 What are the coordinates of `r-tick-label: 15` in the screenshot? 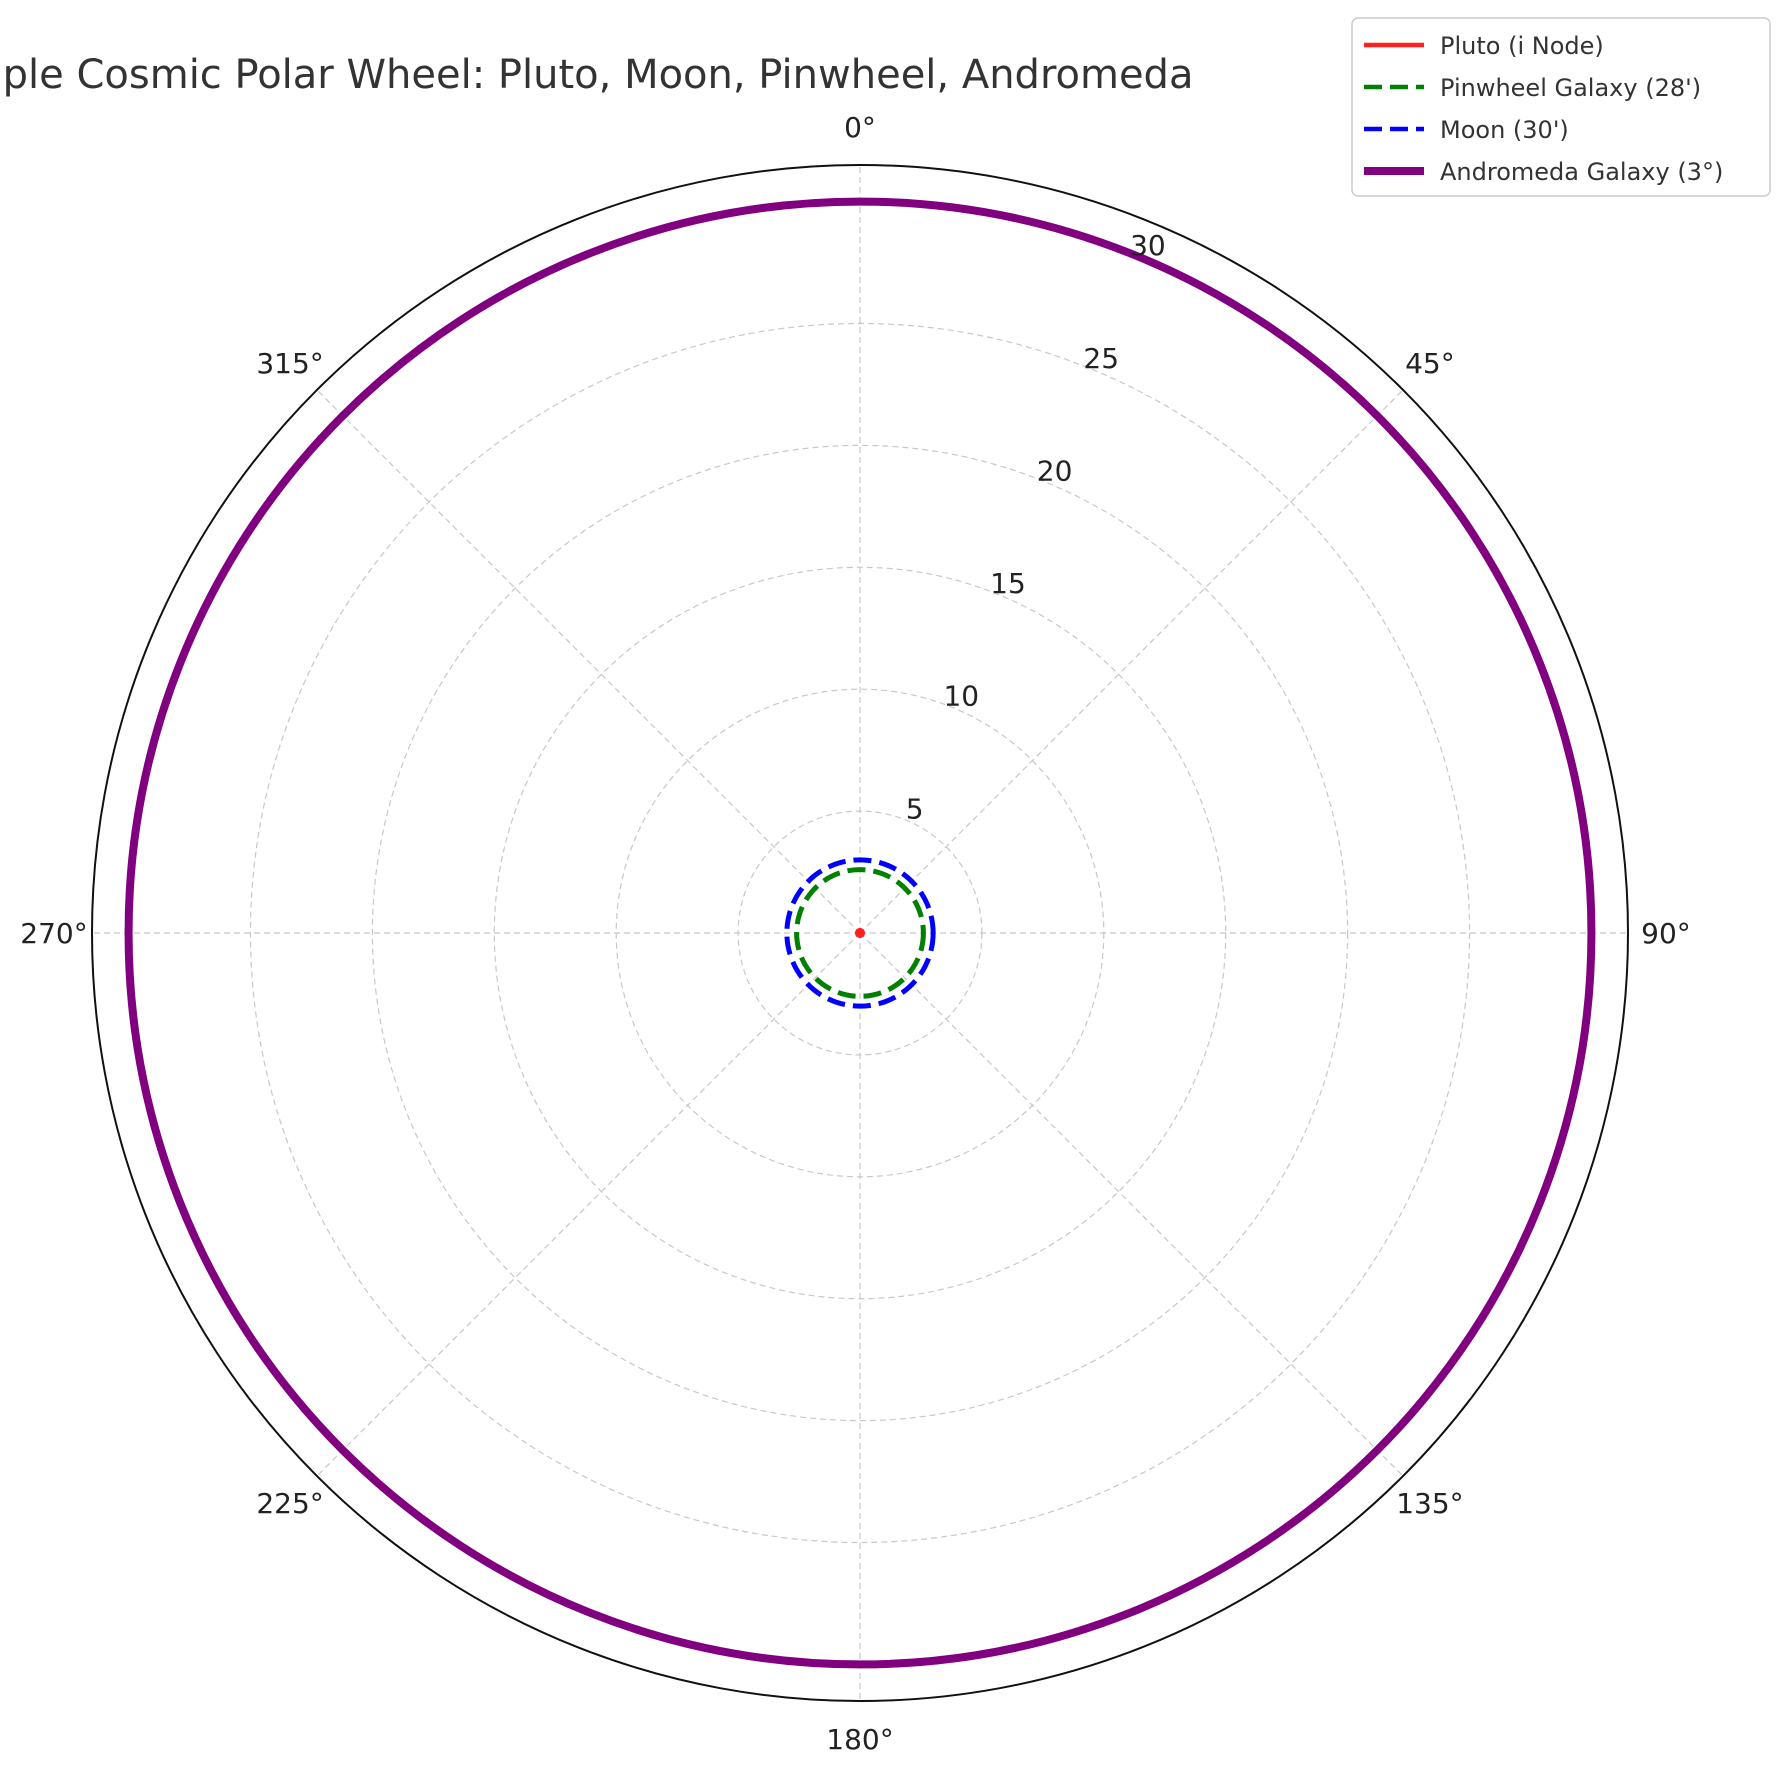 It's located at (1008, 583).